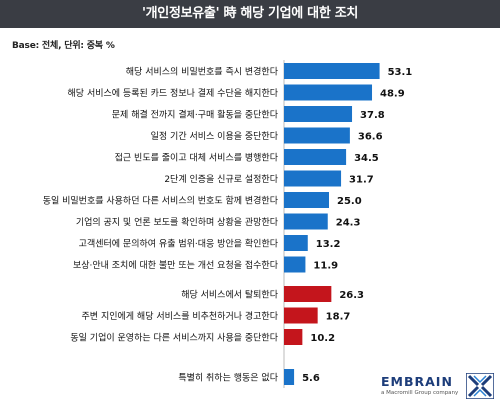 The image size is (500, 405). What do you see at coordinates (63, 46) in the screenshot?
I see `base-note: Base: 전체, 단위: 중복 %` at bounding box center [63, 46].